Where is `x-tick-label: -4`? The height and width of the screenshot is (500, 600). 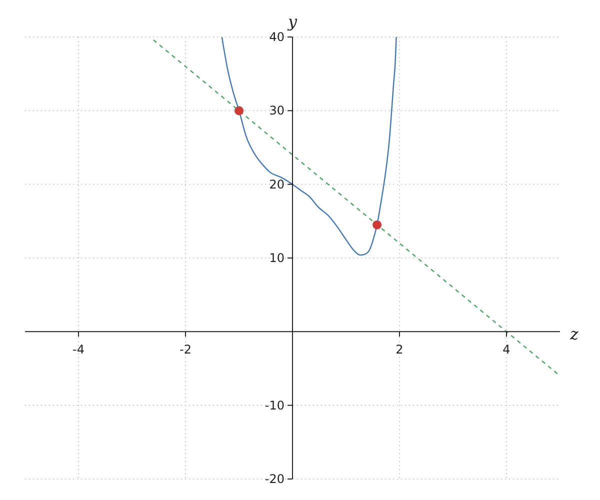 x-tick-label: -4 is located at coordinates (78, 349).